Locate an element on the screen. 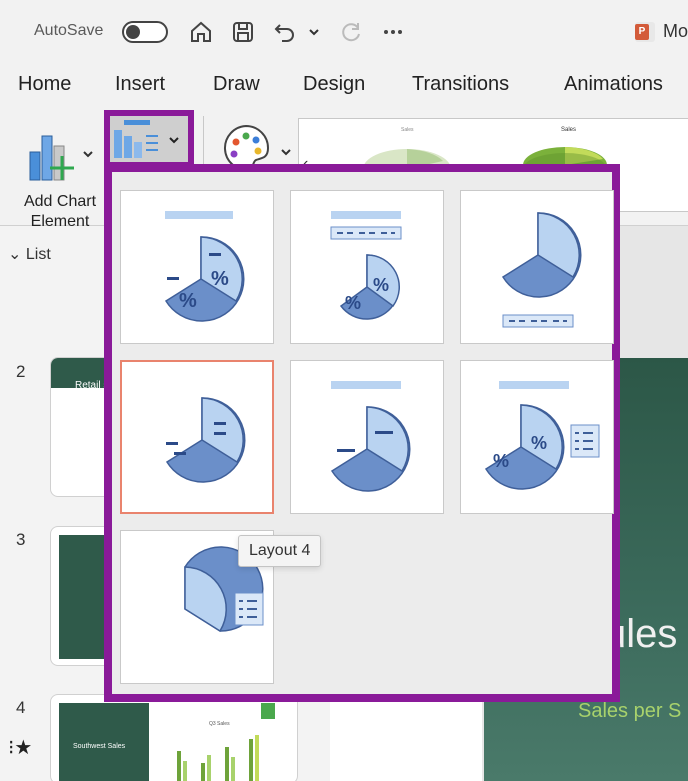 This screenshot has height=781, width=688. list-view-header: ⌄ List is located at coordinates (29, 254).